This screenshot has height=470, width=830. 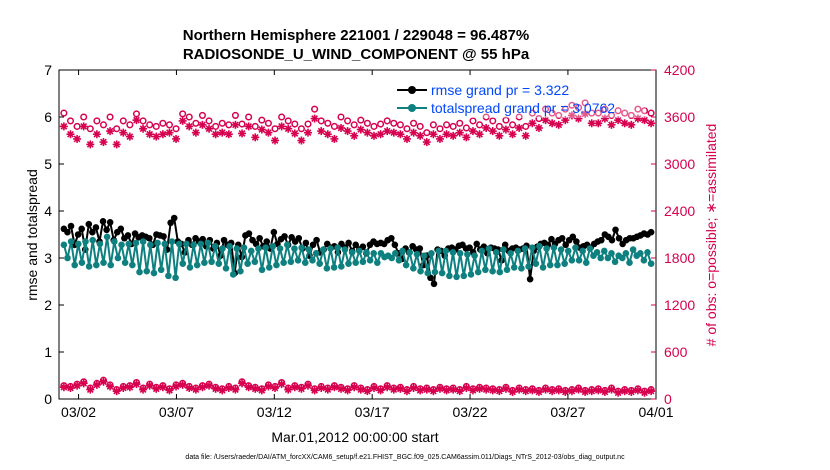 I want to click on series-possible-low, so click(x=357, y=385).